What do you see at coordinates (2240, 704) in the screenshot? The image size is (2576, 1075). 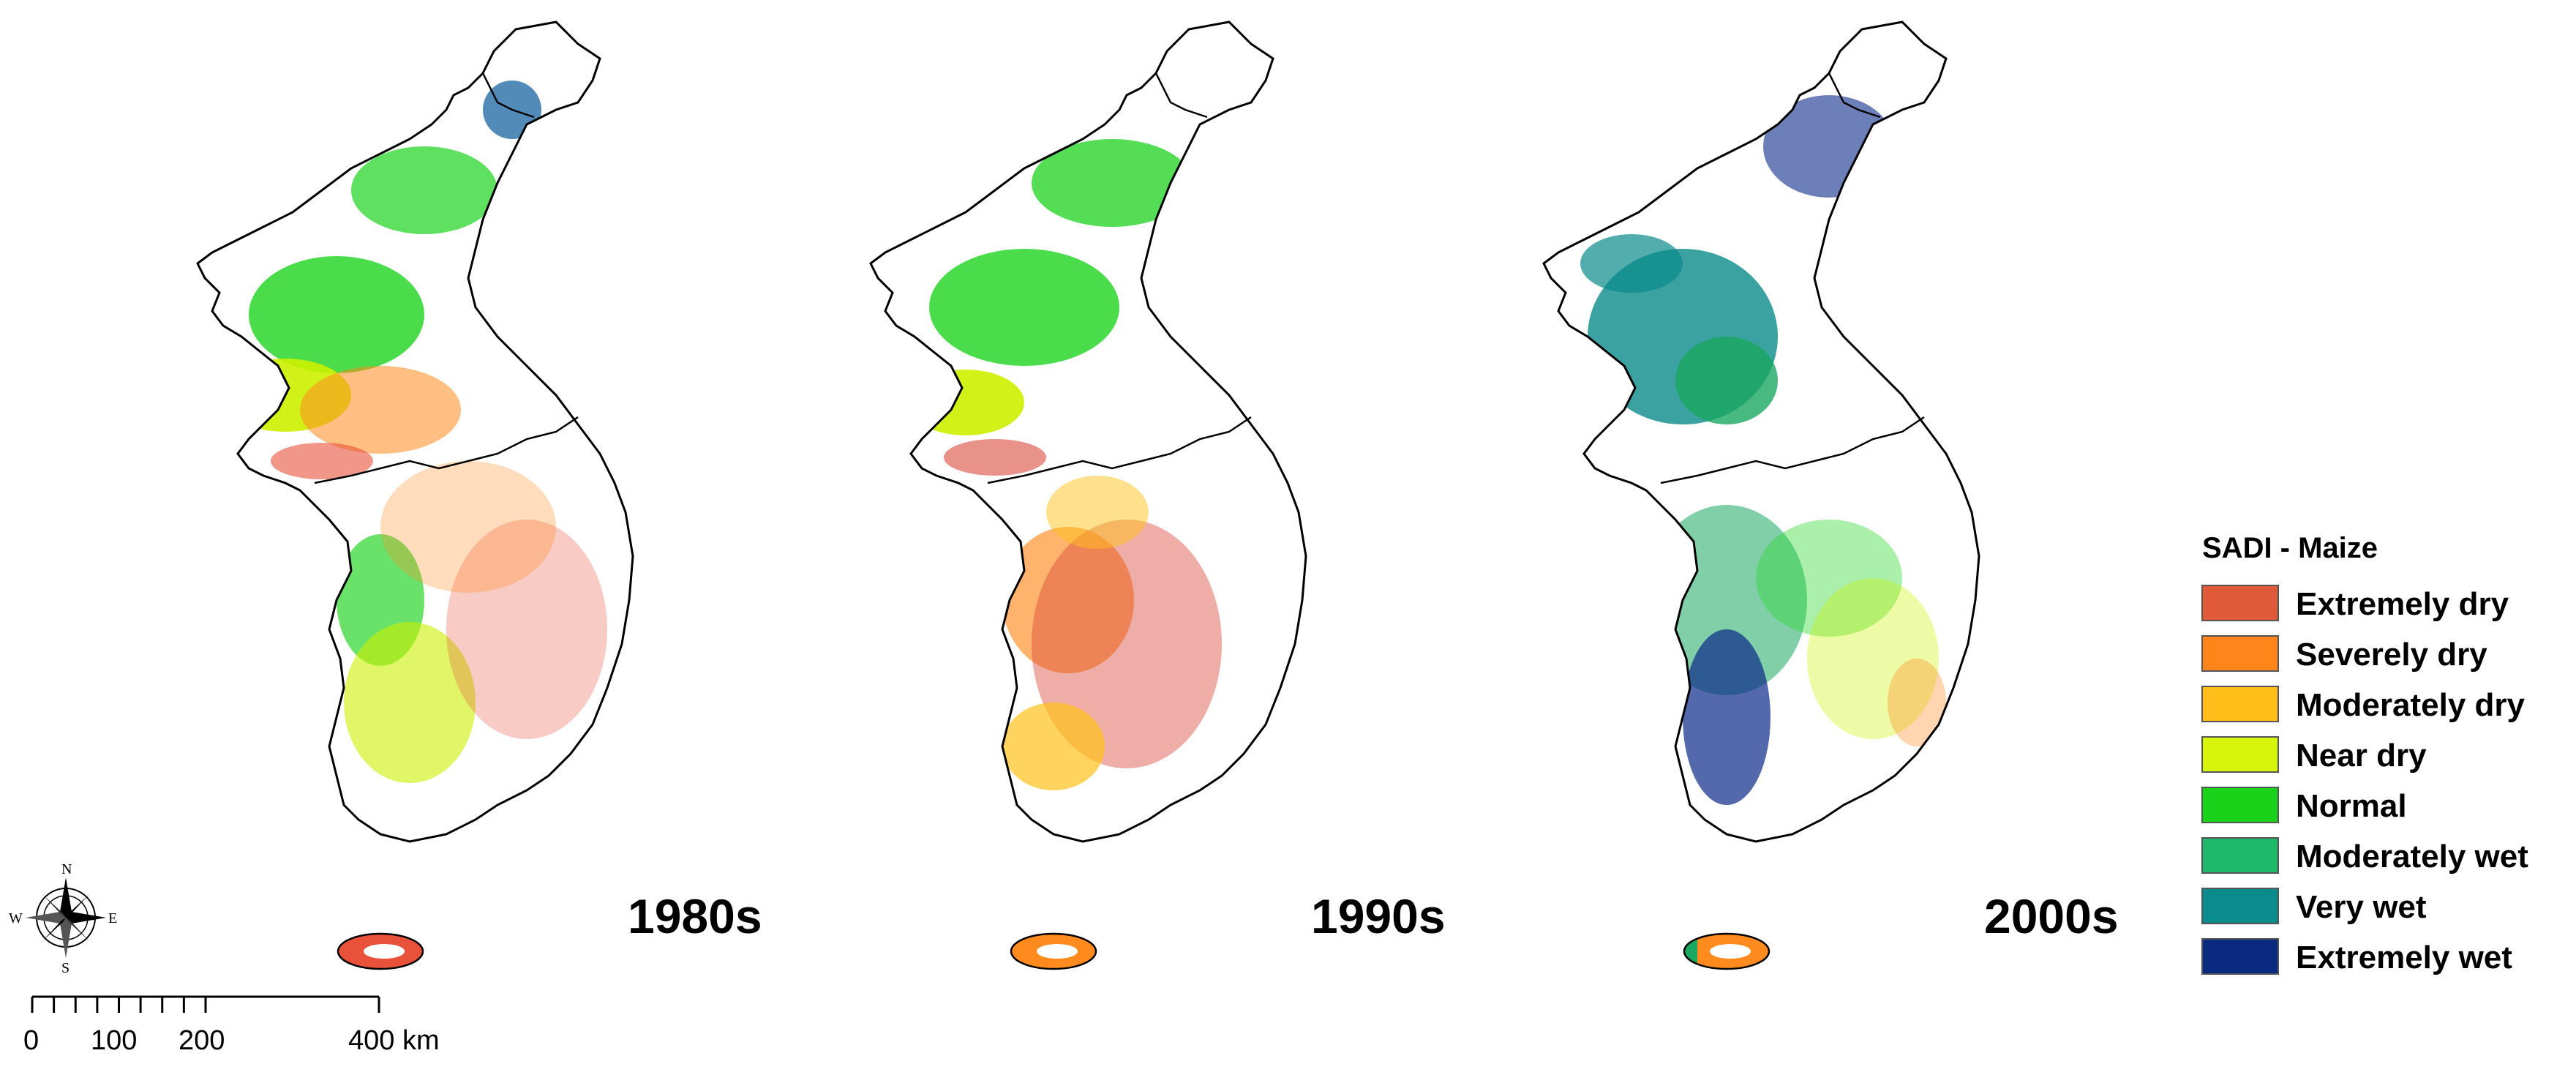 I see `legend-swatch-moderately-dry` at bounding box center [2240, 704].